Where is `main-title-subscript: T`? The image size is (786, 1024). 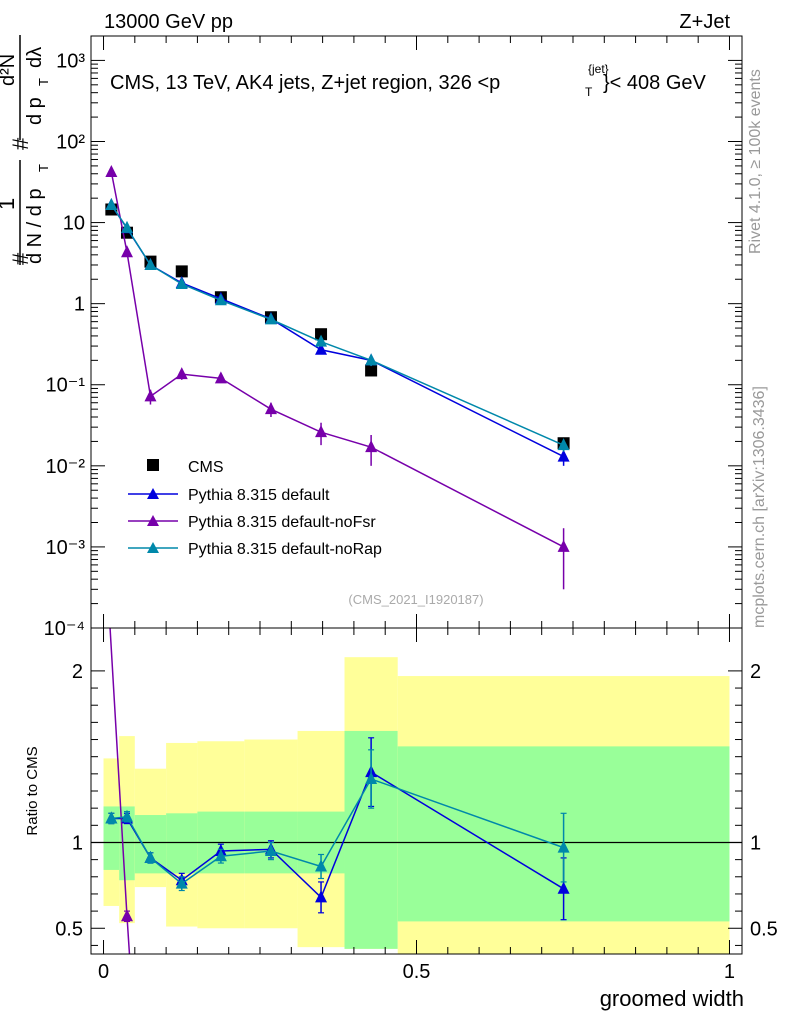 main-title-subscript: T is located at coordinates (589, 92).